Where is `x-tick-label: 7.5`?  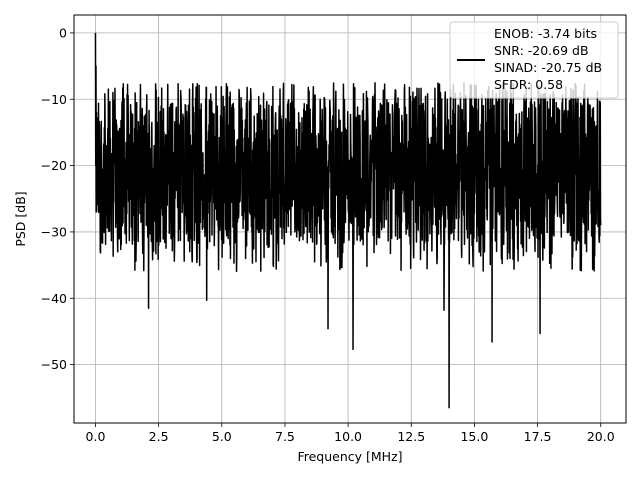 x-tick-label: 7.5 is located at coordinates (285, 436).